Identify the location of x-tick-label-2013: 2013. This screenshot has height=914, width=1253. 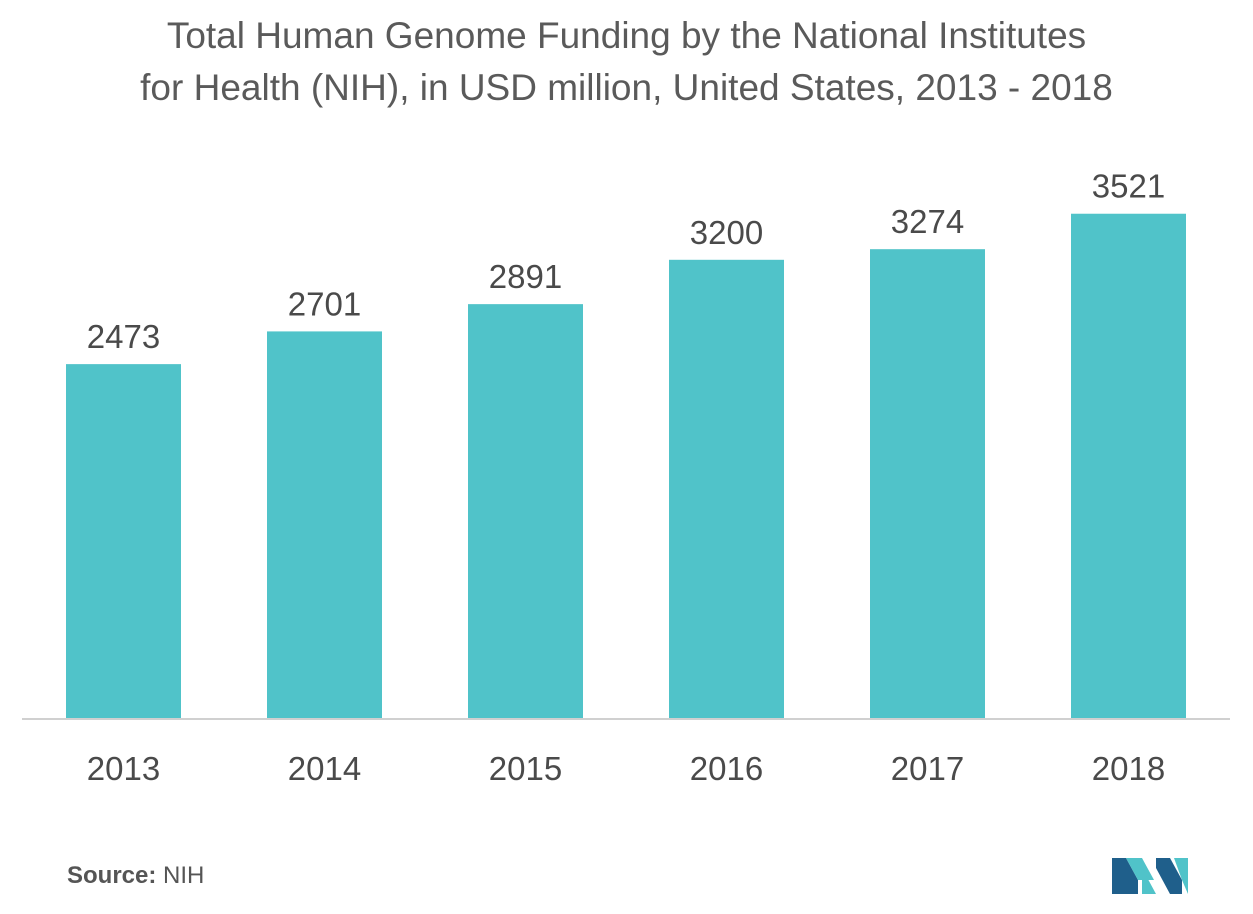
(123, 768).